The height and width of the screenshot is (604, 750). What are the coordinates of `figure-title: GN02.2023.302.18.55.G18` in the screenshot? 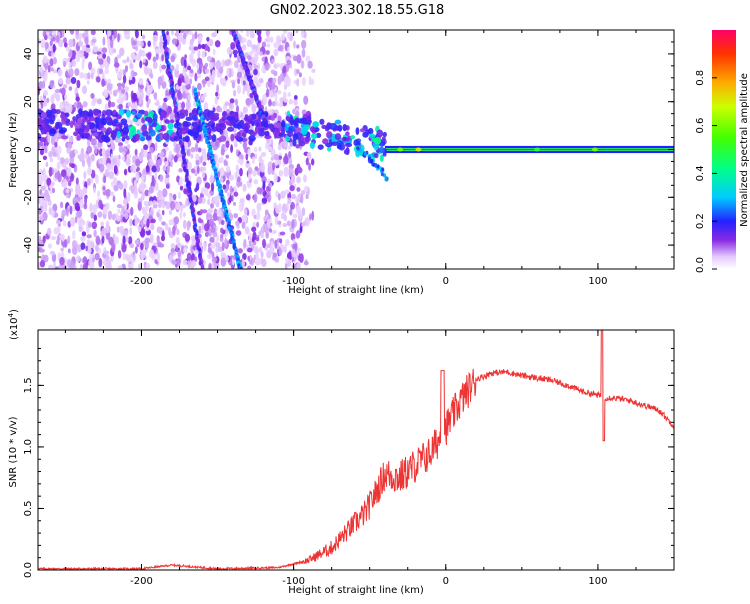 It's located at (357, 10).